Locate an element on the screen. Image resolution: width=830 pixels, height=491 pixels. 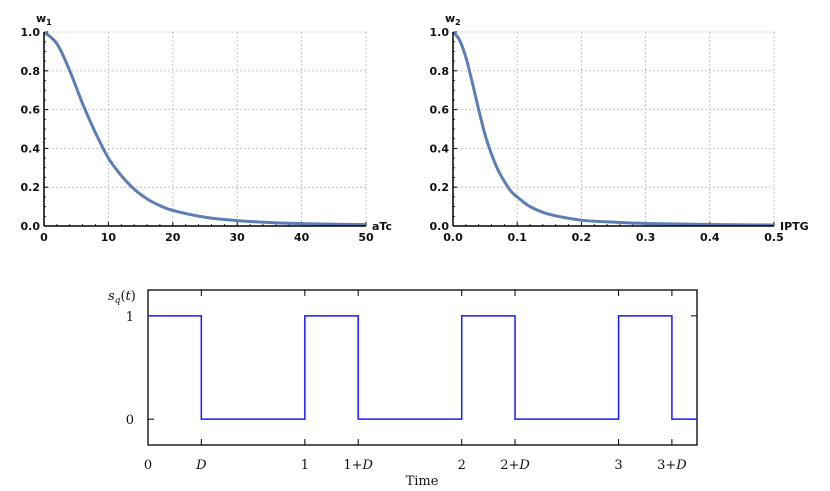
chart-sq-x-tick-label: 2 is located at coordinates (462, 465).